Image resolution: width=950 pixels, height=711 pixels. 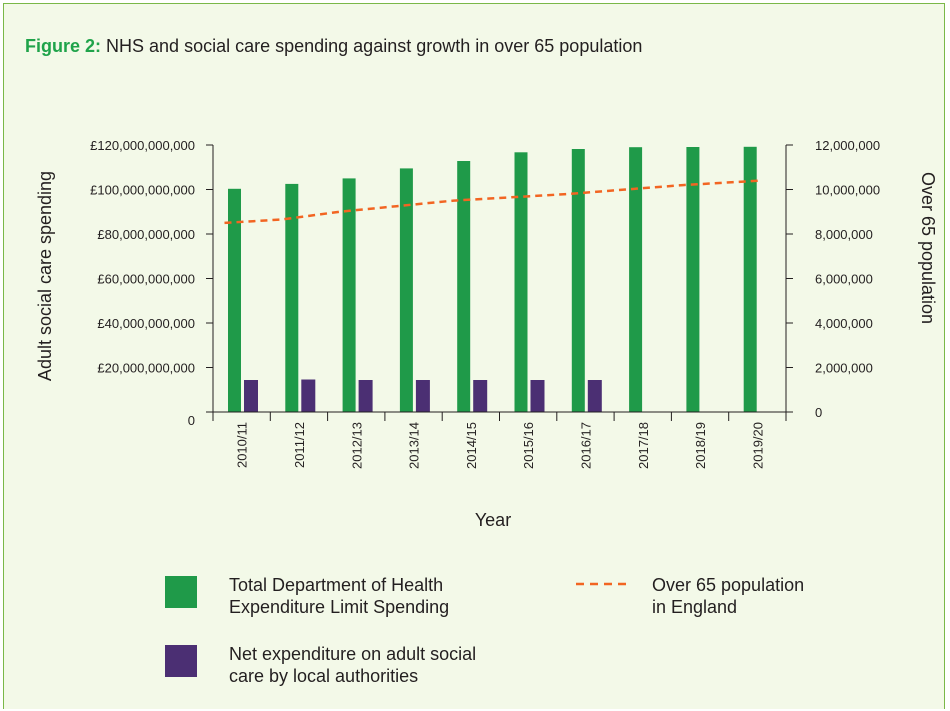 I want to click on legend-label-over-65: in England, so click(x=694, y=607).